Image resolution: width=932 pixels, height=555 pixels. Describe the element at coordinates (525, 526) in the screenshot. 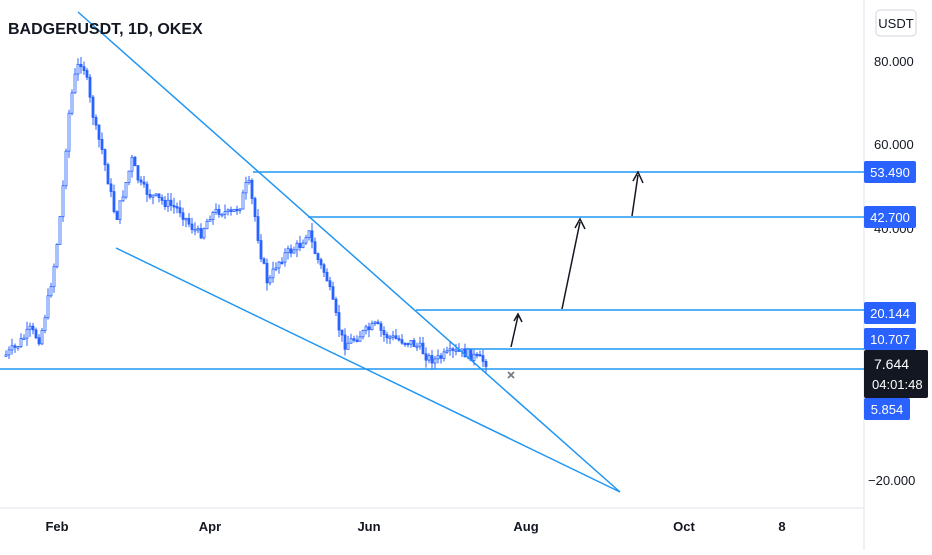

I see `x-tick-label: Aug` at that location.